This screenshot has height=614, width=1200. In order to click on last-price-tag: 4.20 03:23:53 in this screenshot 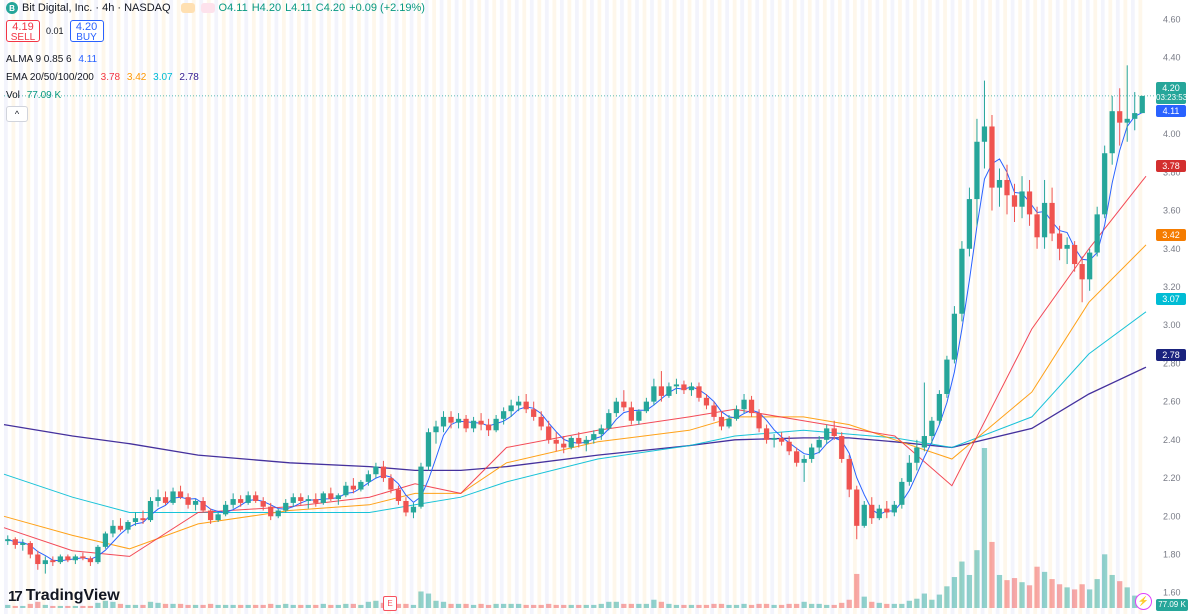, I will do `click(1171, 93)`.